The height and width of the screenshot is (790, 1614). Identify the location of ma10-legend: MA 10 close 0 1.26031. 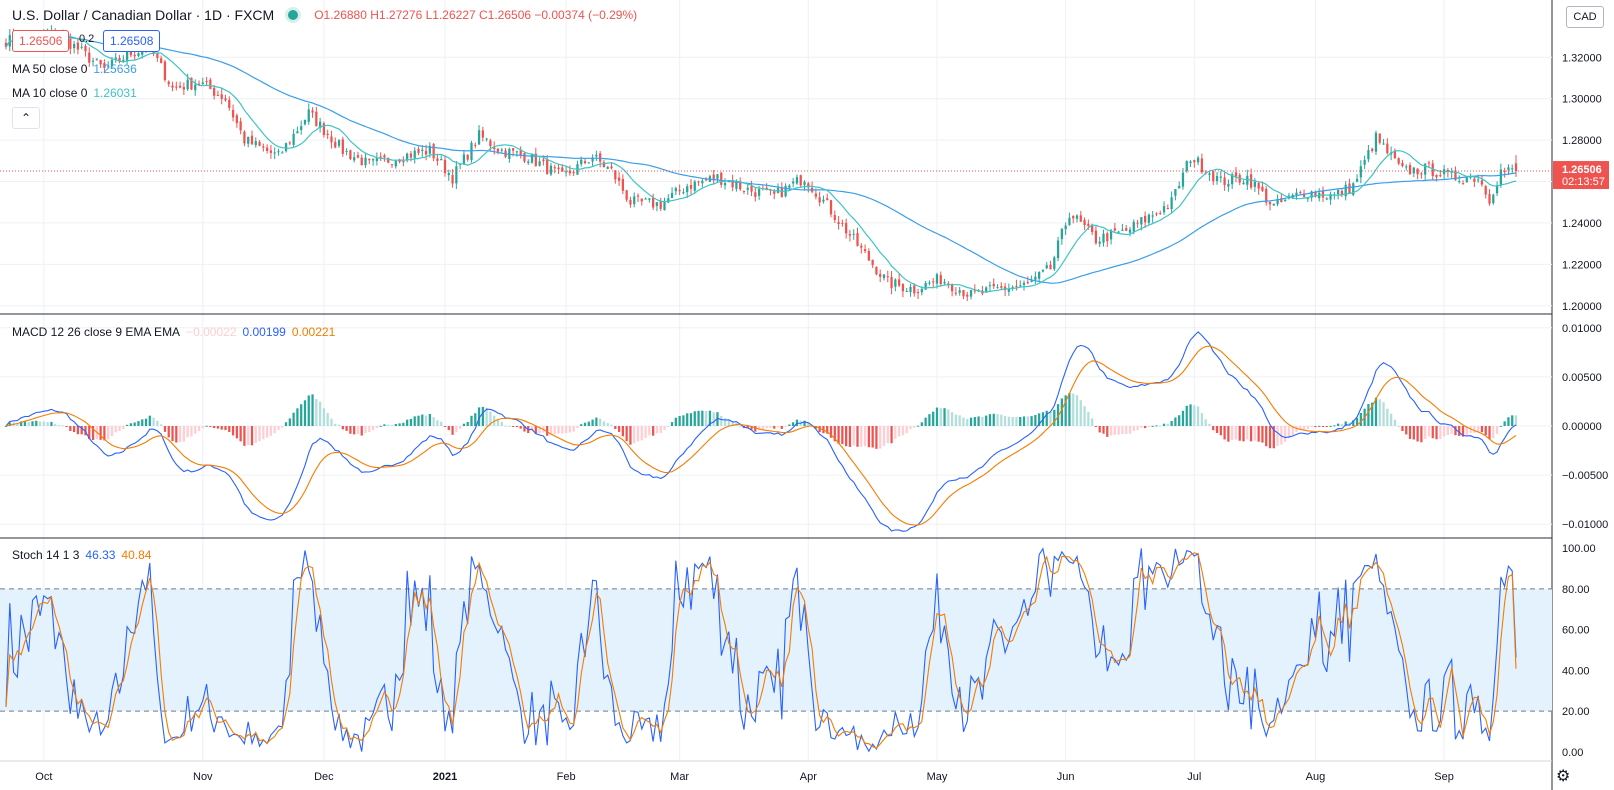
(77, 93).